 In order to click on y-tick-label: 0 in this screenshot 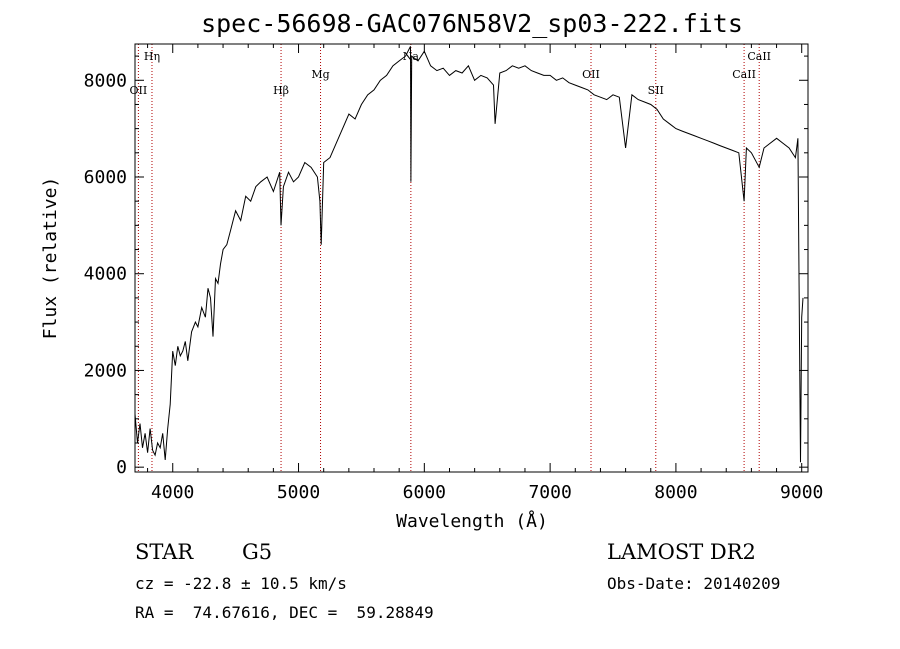, I will do `click(121, 467)`.